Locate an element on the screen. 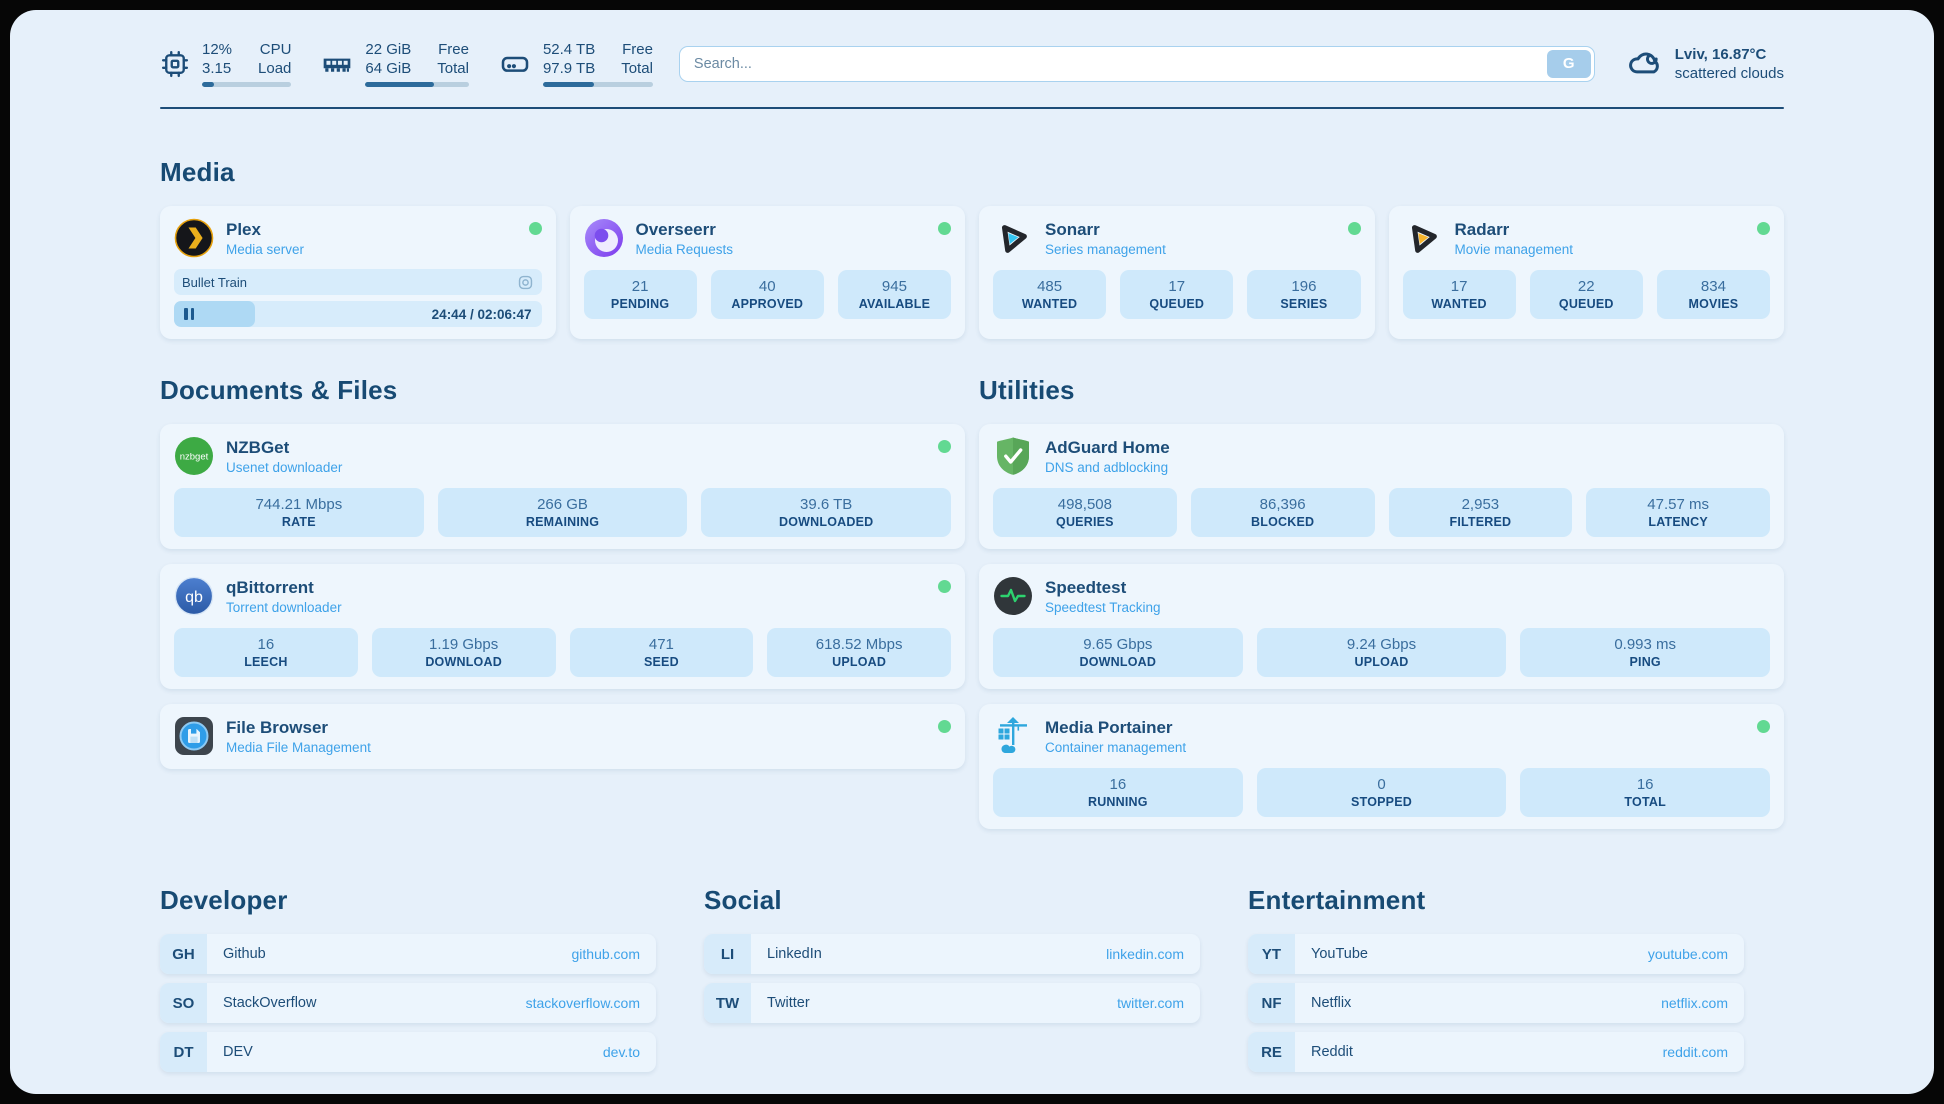  section-media: Media Plex Media server Bullet Train is located at coordinates (972, 248).